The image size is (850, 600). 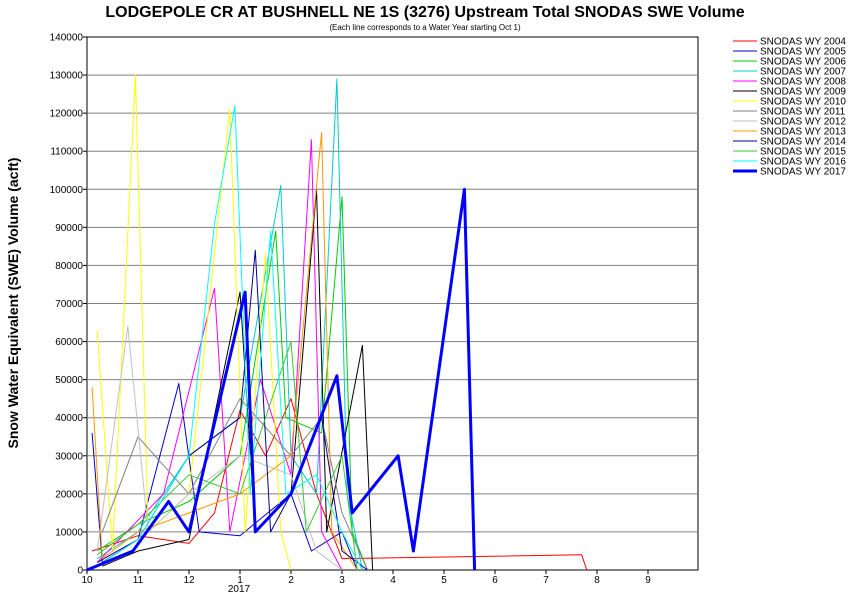 What do you see at coordinates (803, 122) in the screenshot?
I see `legend-label: SNODAS WY 2012` at bounding box center [803, 122].